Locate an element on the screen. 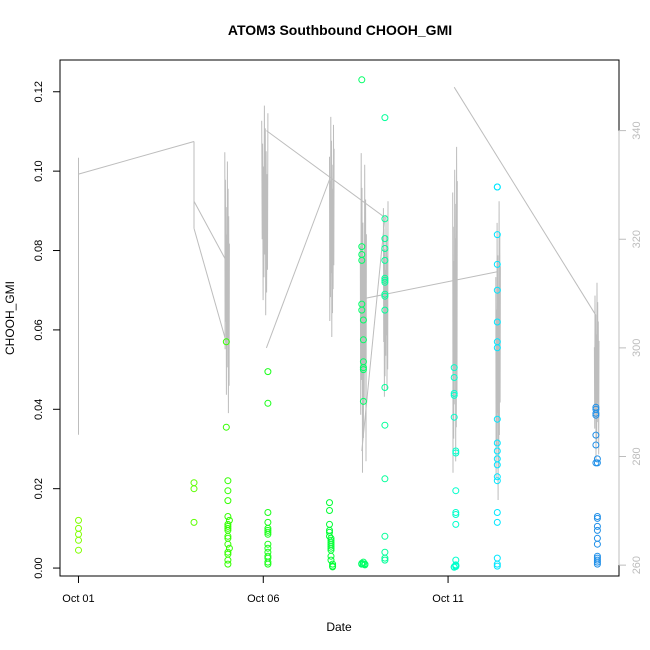 Image resolution: width=650 pixels, height=650 pixels. y-tick-label: 0.08 is located at coordinates (39, 250).